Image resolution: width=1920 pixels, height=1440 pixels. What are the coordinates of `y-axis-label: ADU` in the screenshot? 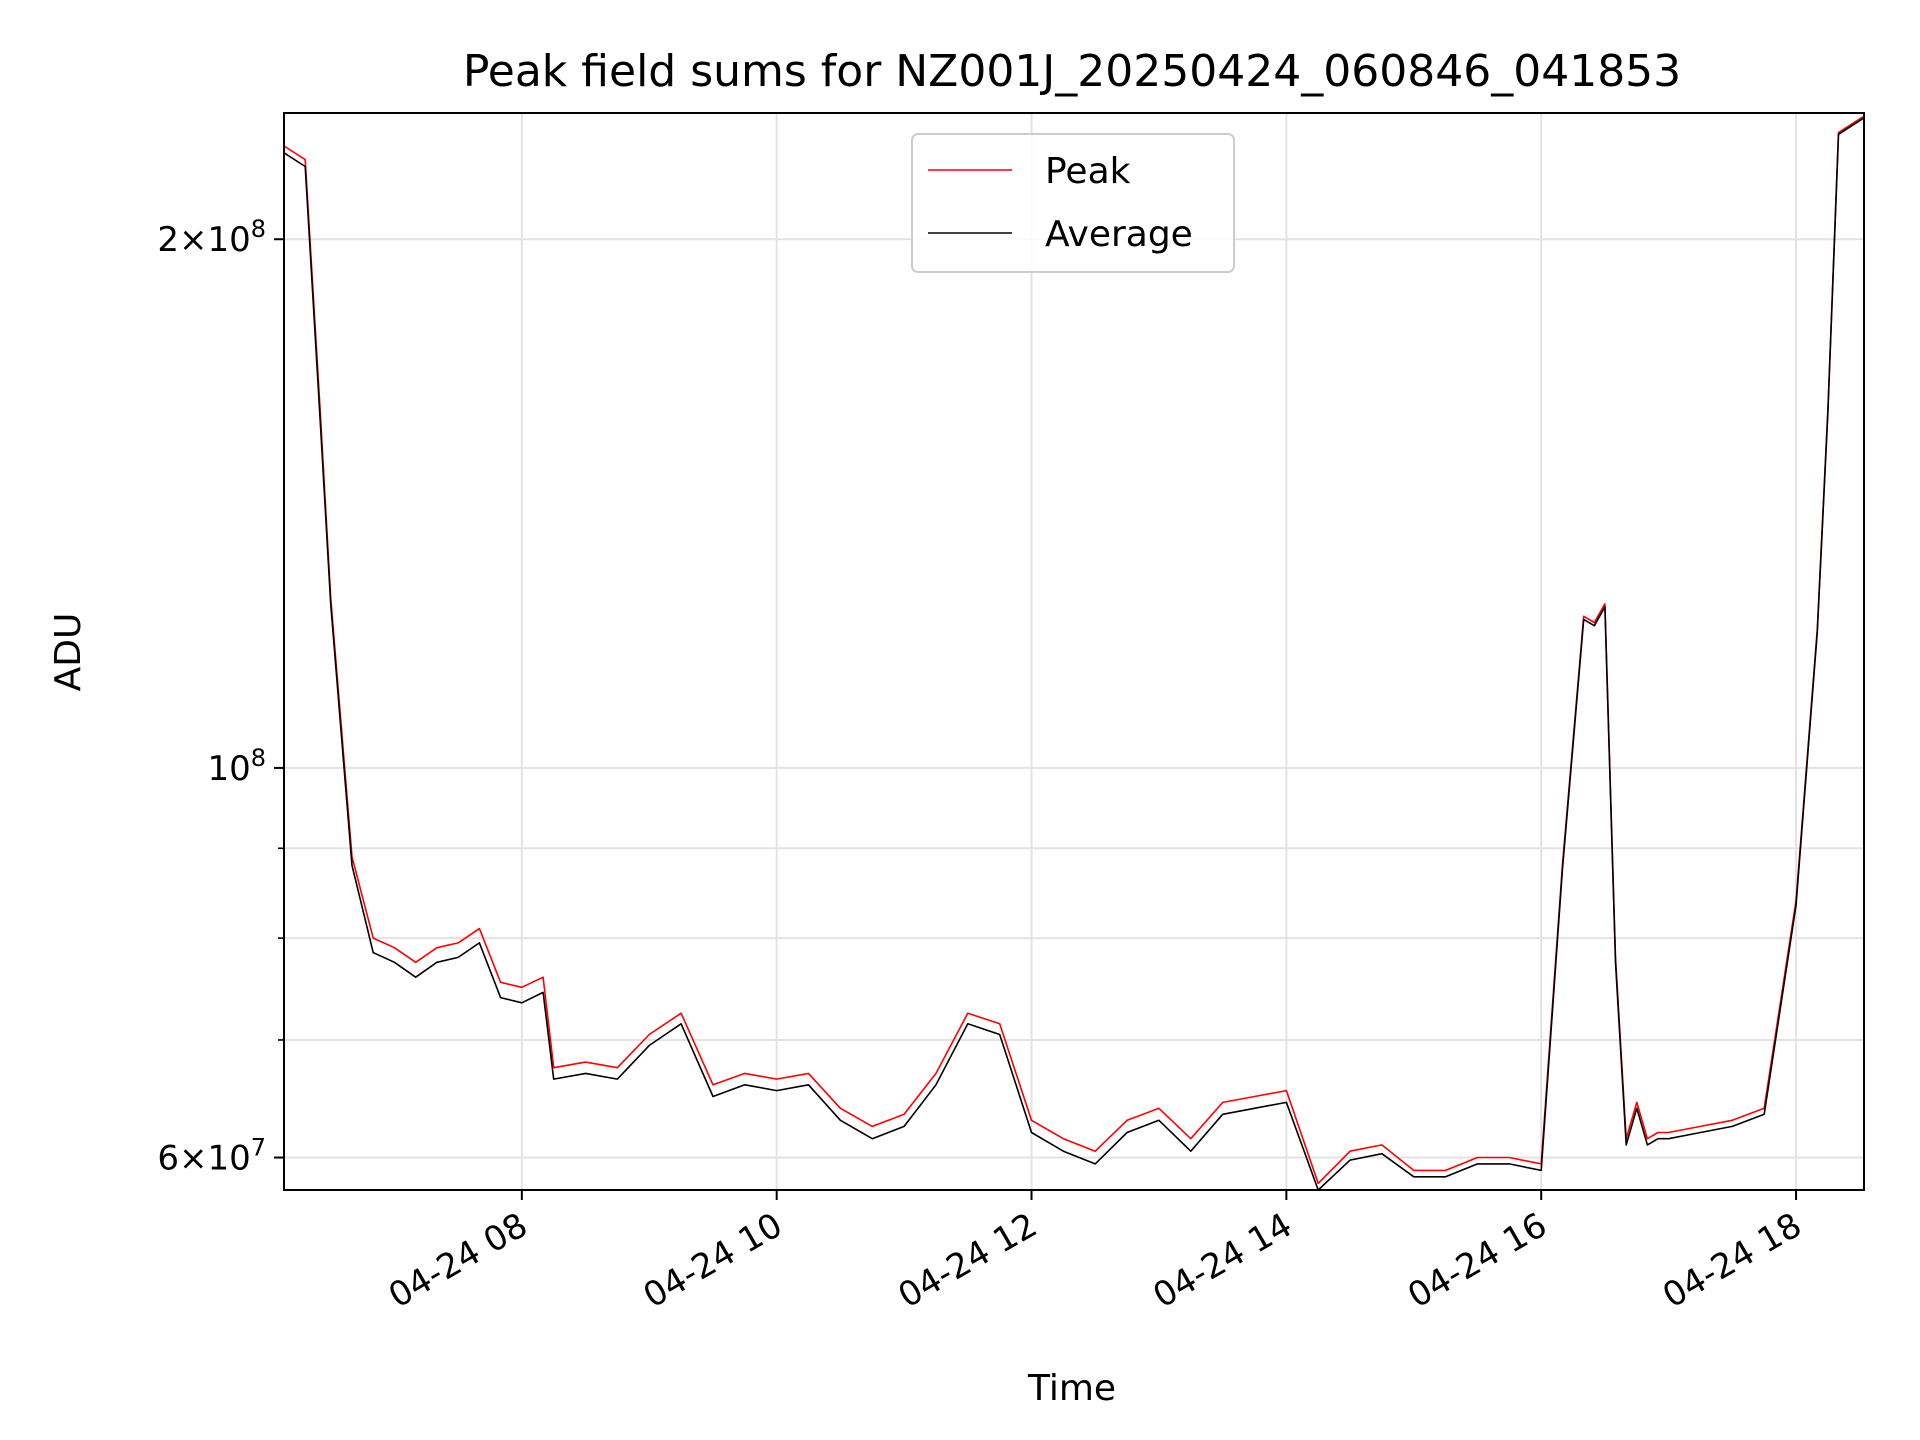 It's located at (68, 652).